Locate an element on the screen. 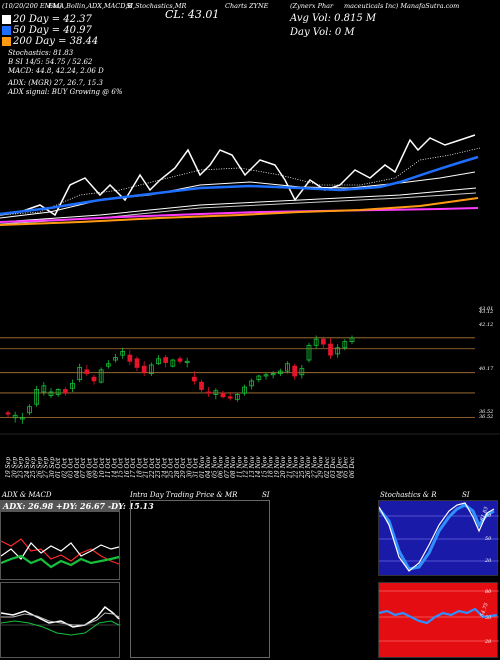 The width and height of the screenshot is (500, 660). date-tick-label: 17 Oct is located at coordinates (133, 467).